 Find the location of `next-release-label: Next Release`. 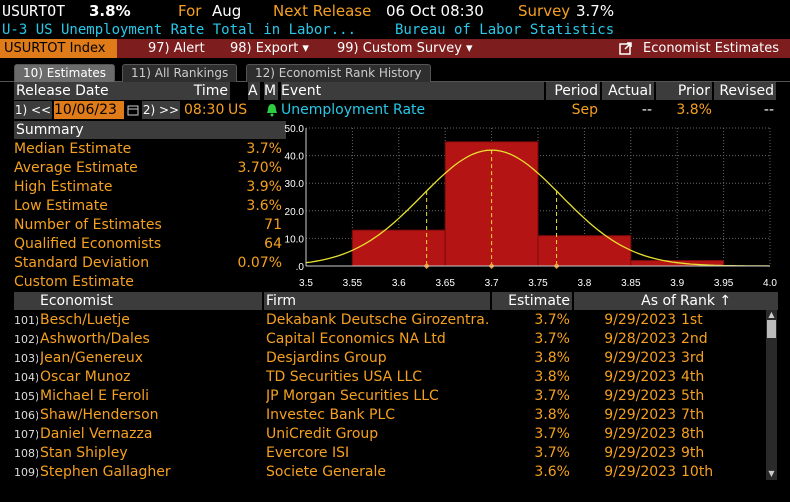

next-release-label: Next Release is located at coordinates (322, 11).